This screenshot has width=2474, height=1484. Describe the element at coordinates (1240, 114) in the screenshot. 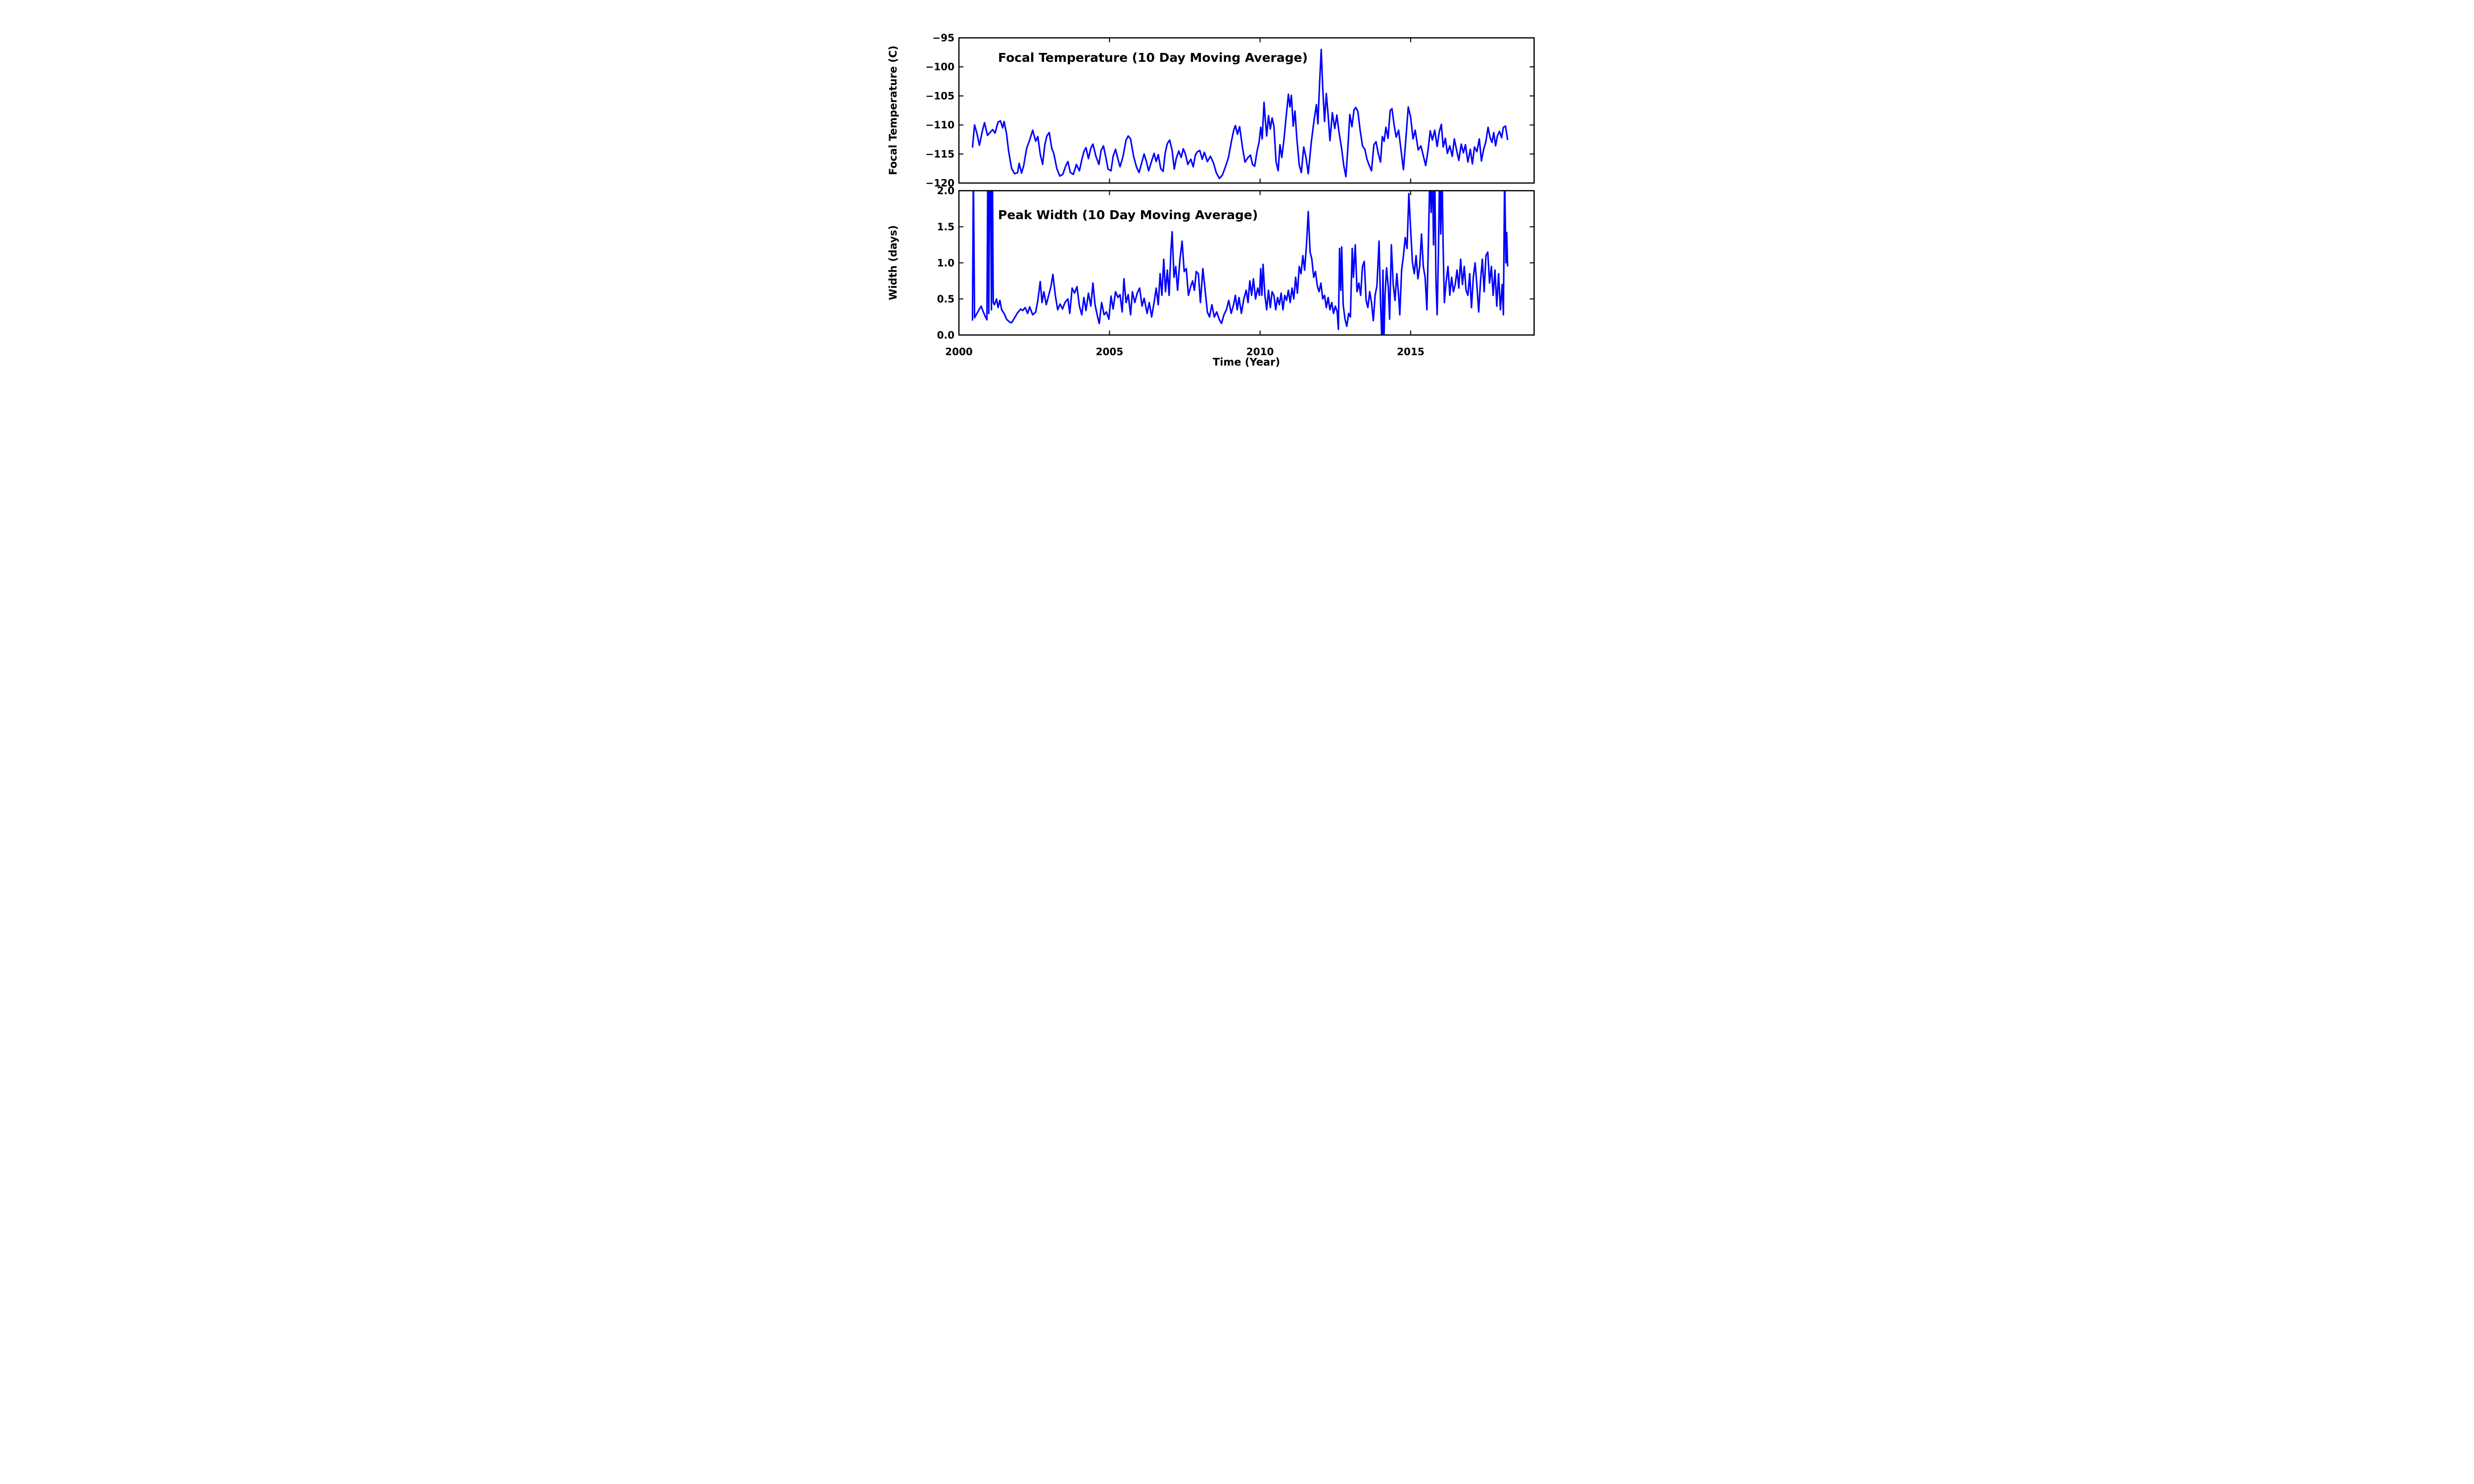

I see `focal_temperature_10d_ma-line` at that location.